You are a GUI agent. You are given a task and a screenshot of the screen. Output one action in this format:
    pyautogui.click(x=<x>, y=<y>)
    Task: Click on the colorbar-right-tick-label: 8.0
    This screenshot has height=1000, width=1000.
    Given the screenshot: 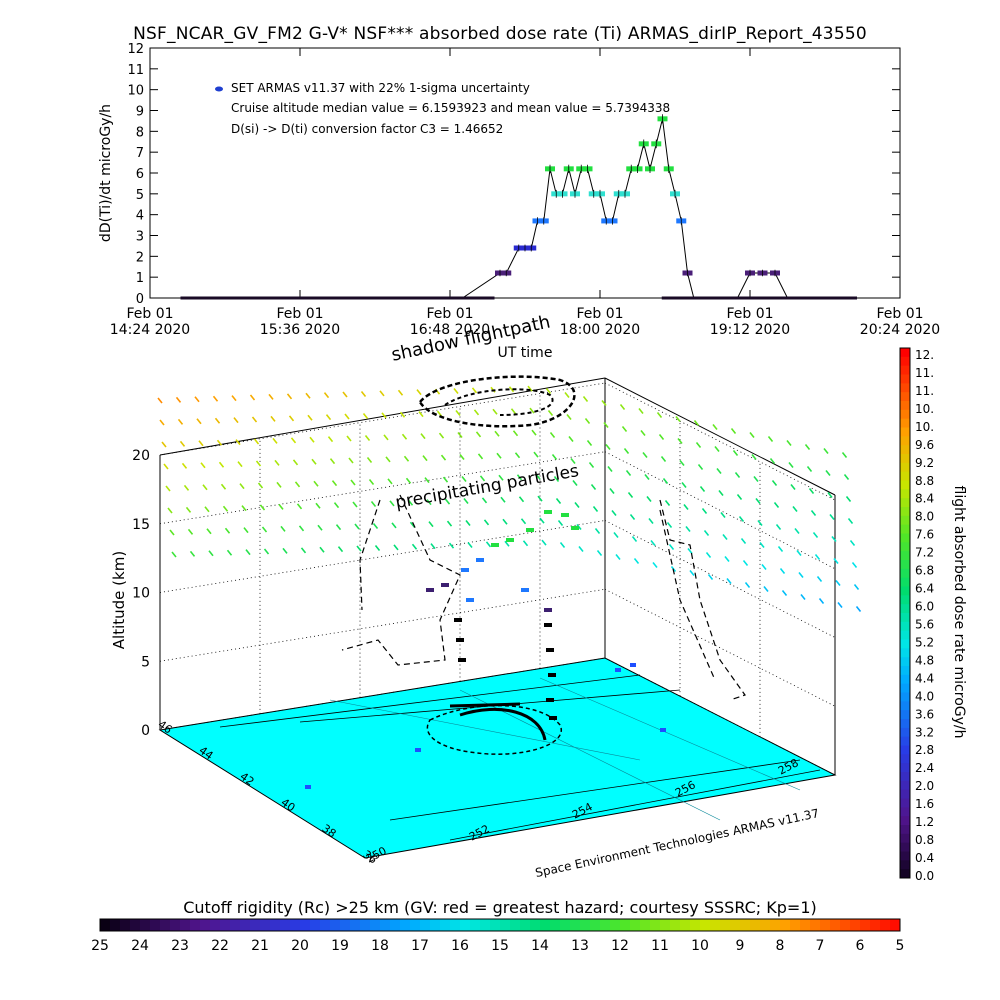 What is the action you would take?
    pyautogui.click(x=924, y=517)
    